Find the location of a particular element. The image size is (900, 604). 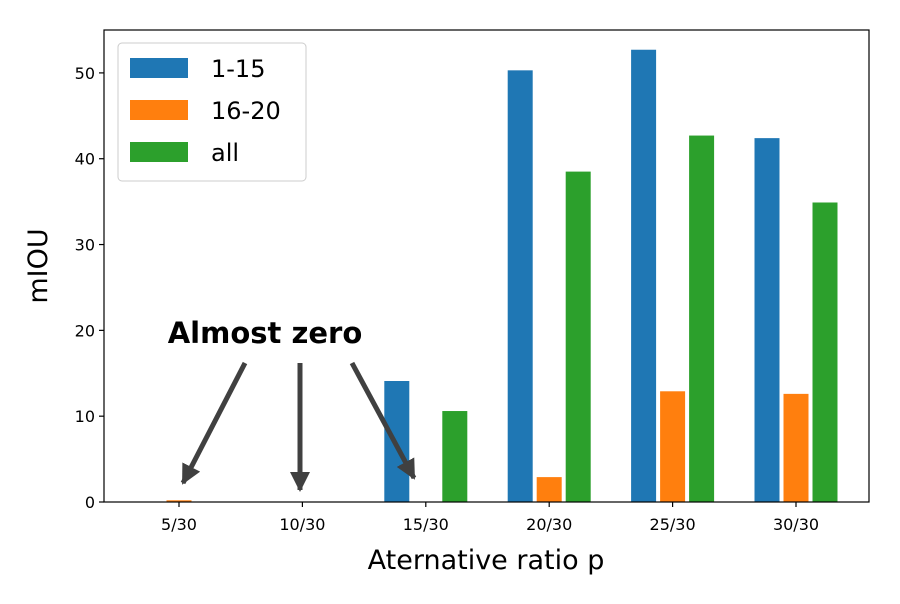

x-tick-label: 30/30 is located at coordinates (796, 524).